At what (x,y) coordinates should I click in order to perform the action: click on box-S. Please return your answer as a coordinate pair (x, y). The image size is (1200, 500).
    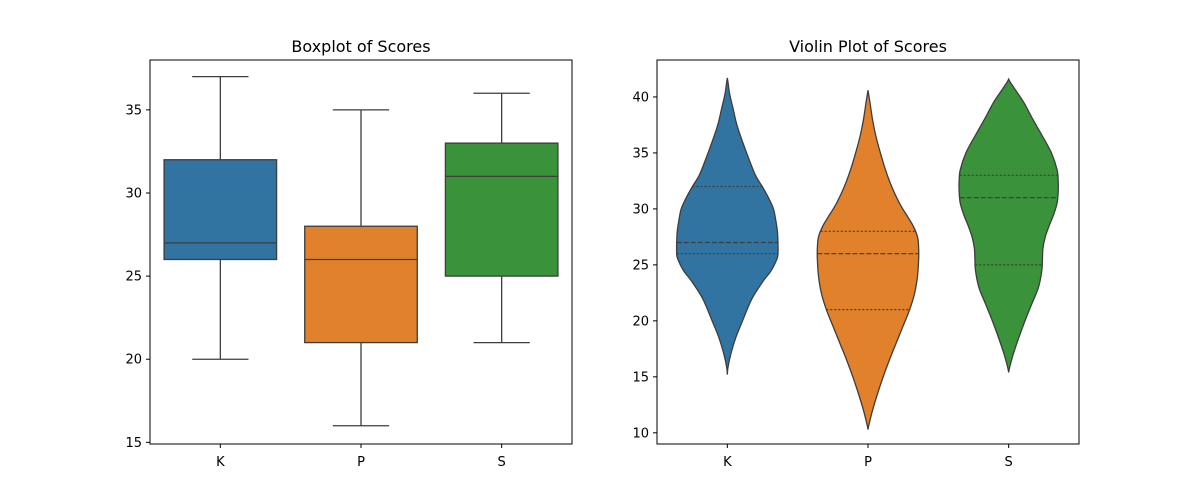
    Looking at the image, I should click on (501, 218).